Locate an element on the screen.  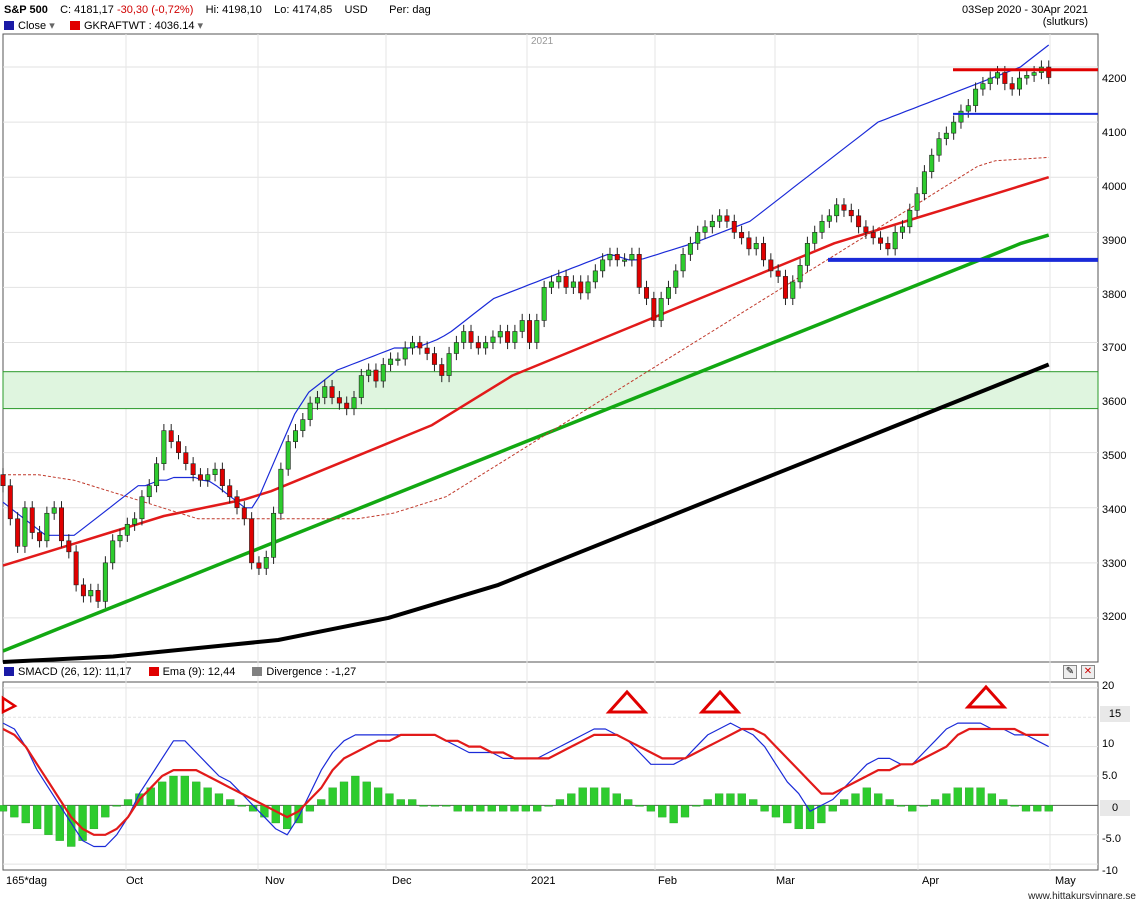
year-marker: 2021 is located at coordinates (542, 41).